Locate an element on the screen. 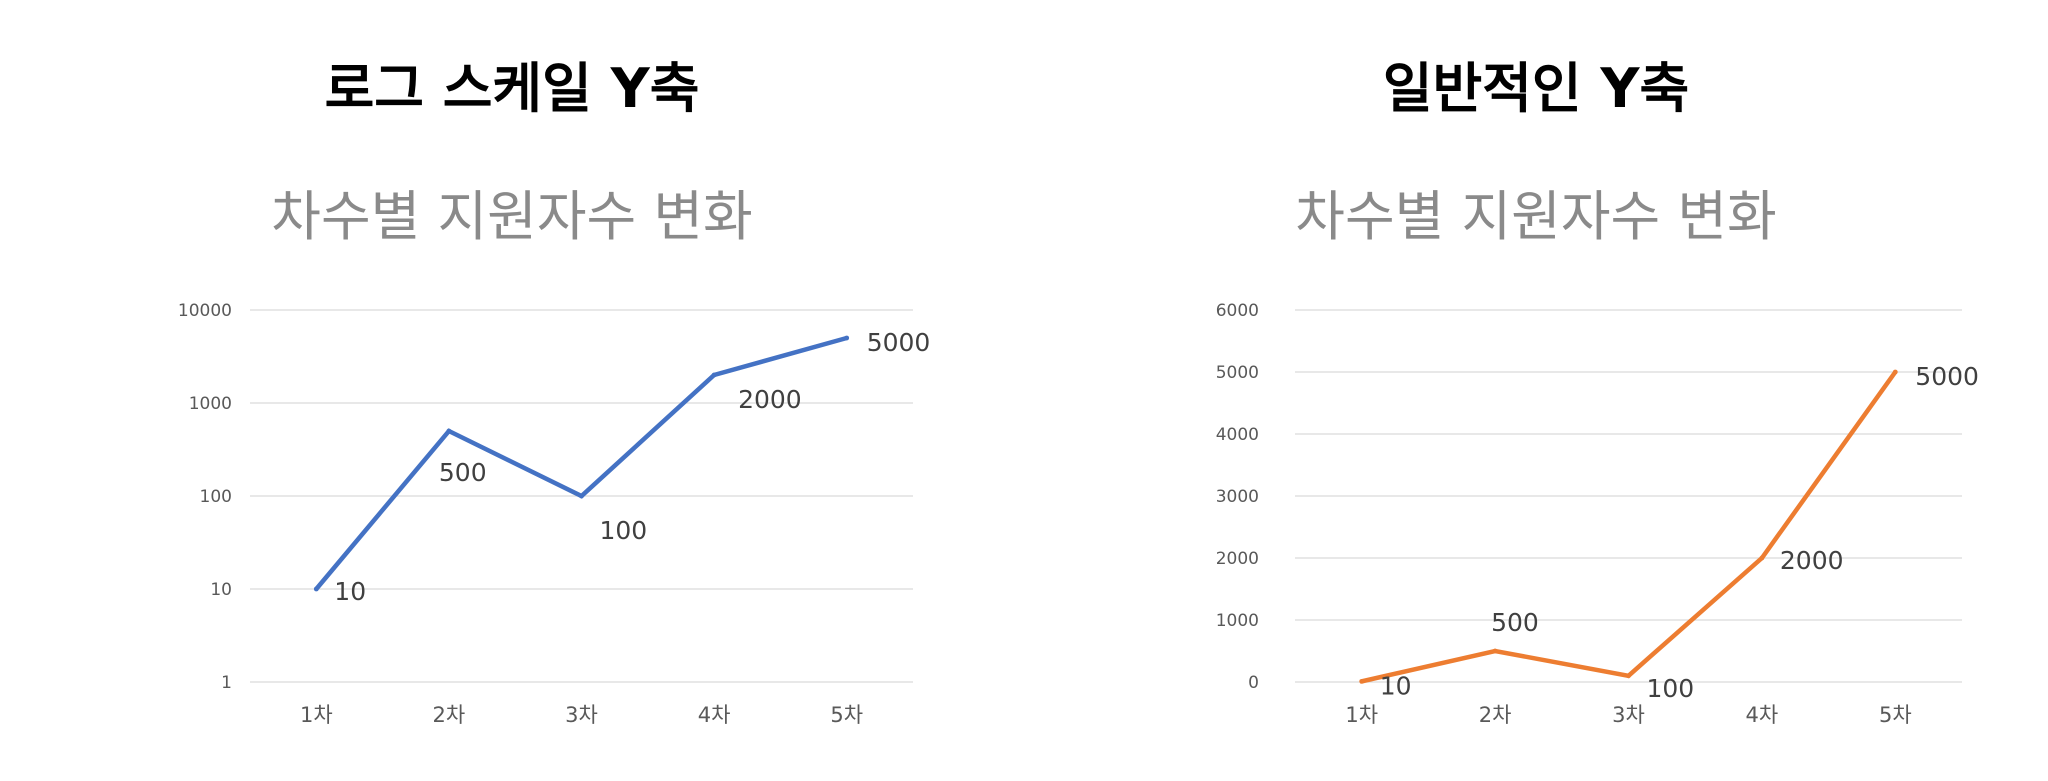 Image resolution: width=2048 pixels, height=781 pixels. y-tick-label: 1 is located at coordinates (226, 683).